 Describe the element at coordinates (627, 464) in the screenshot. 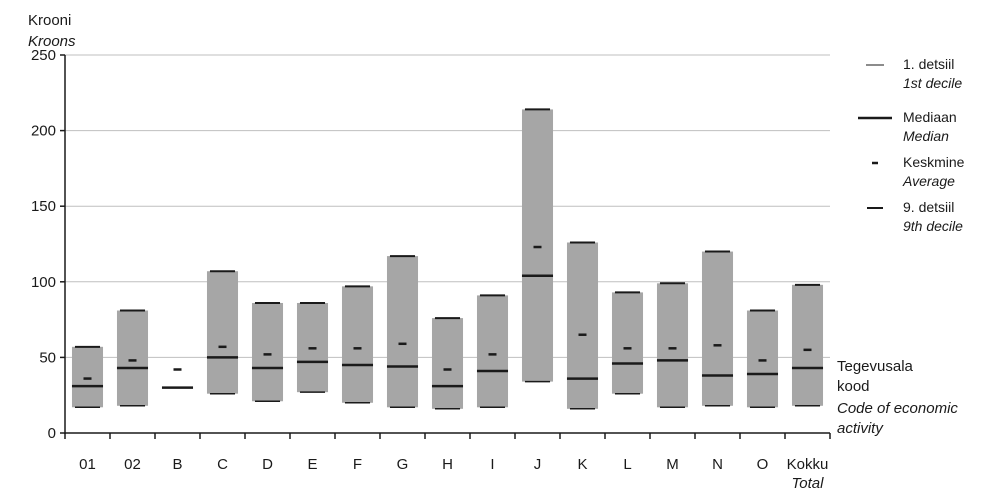

I see `x-tick-label-l: L` at that location.